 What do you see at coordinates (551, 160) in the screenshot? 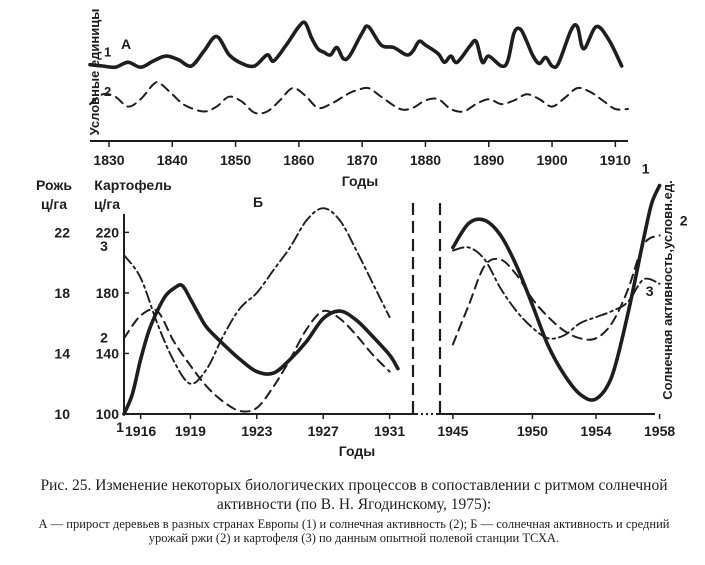
I see `panel-a-x-tick-label: 1900` at bounding box center [551, 160].